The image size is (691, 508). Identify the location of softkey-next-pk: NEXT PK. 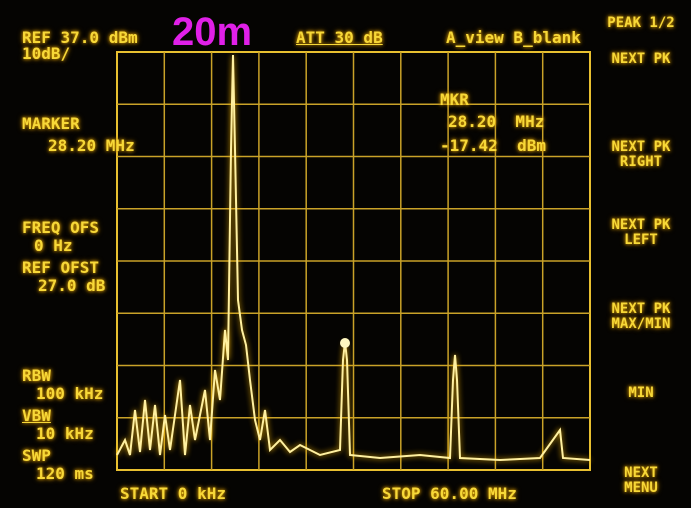
(641, 59).